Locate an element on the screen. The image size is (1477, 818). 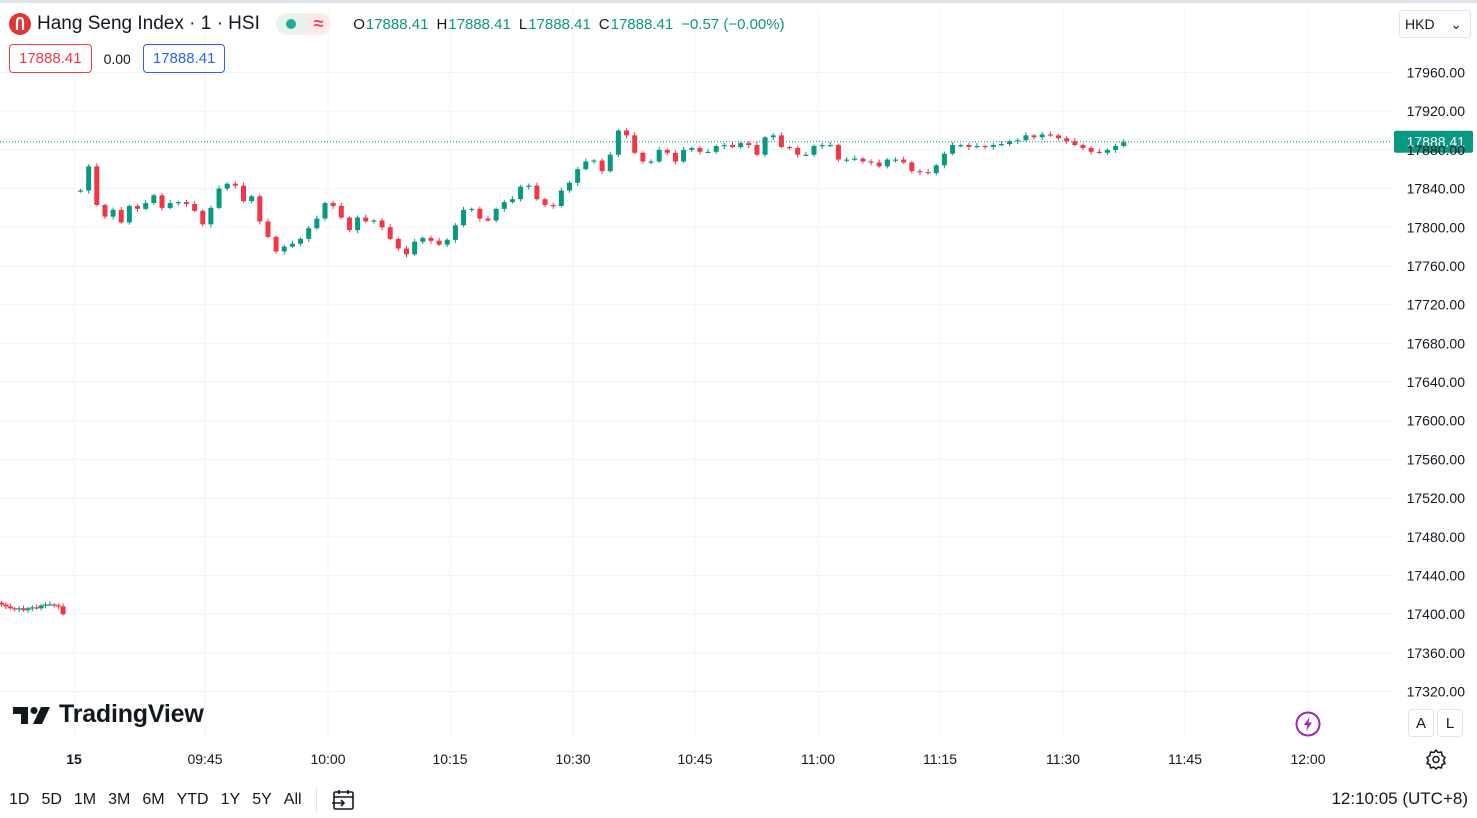
timeframe-all: All is located at coordinates (292, 799).